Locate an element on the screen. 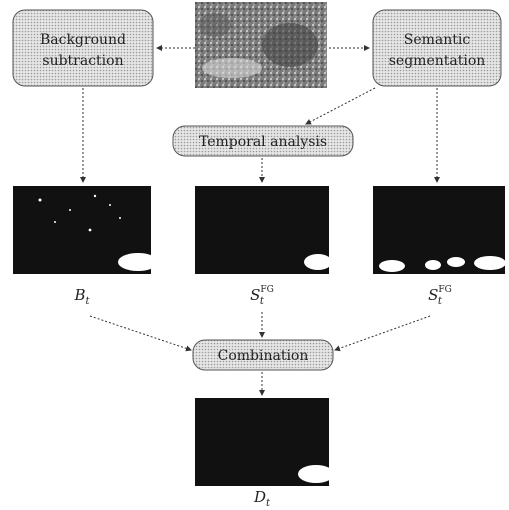 This screenshot has width=509, height=510. combination-label: Combination is located at coordinates (263, 356).